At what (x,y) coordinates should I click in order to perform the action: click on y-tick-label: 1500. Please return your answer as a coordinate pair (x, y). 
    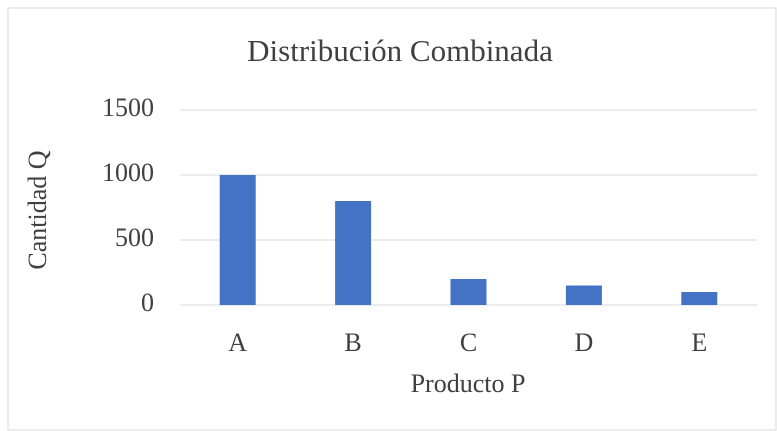
    Looking at the image, I should click on (128, 107).